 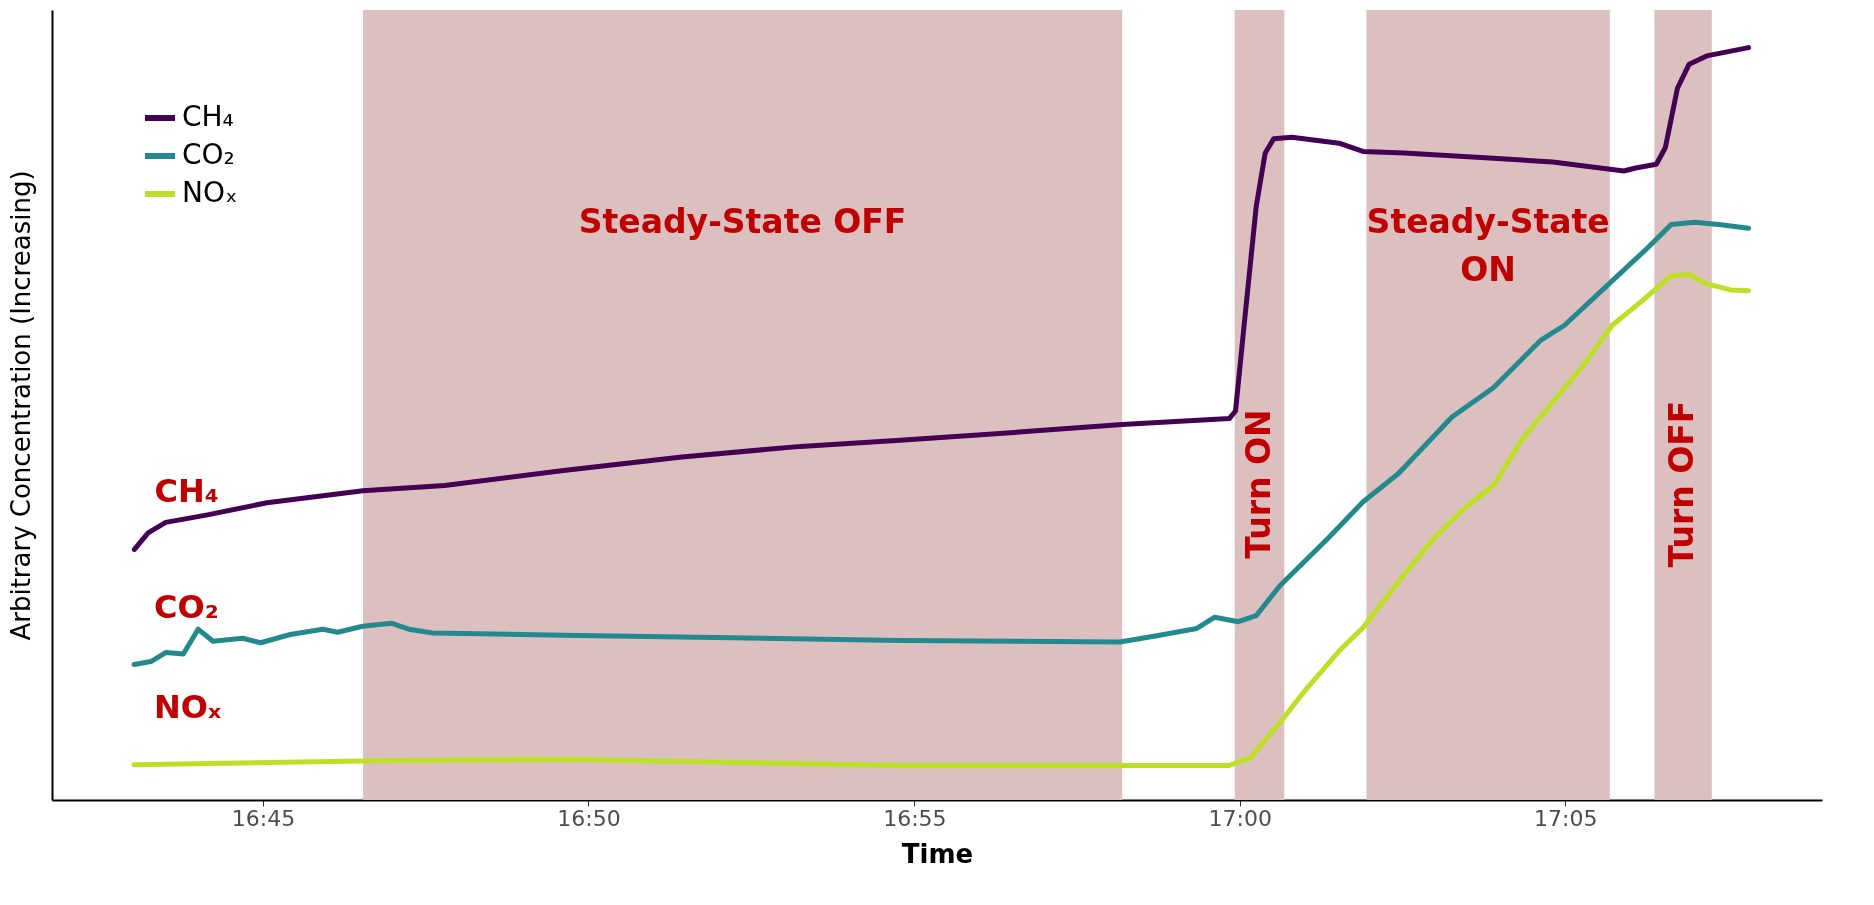 What do you see at coordinates (188, 706) in the screenshot?
I see `annotation: NOₓ` at bounding box center [188, 706].